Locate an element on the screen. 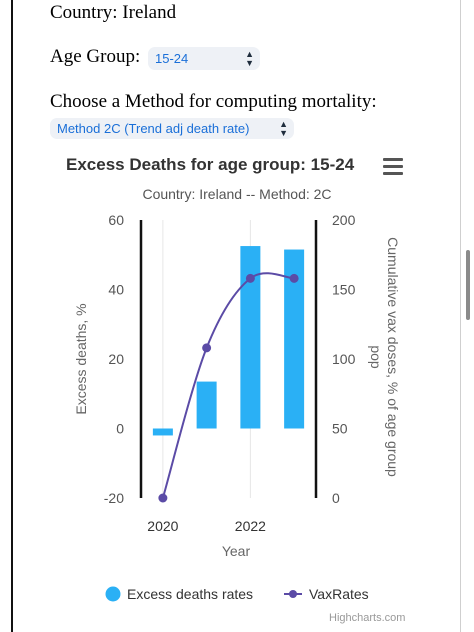 Image resolution: width=474 pixels, height=632 pixels. x-axis-title: Year is located at coordinates (236, 551).